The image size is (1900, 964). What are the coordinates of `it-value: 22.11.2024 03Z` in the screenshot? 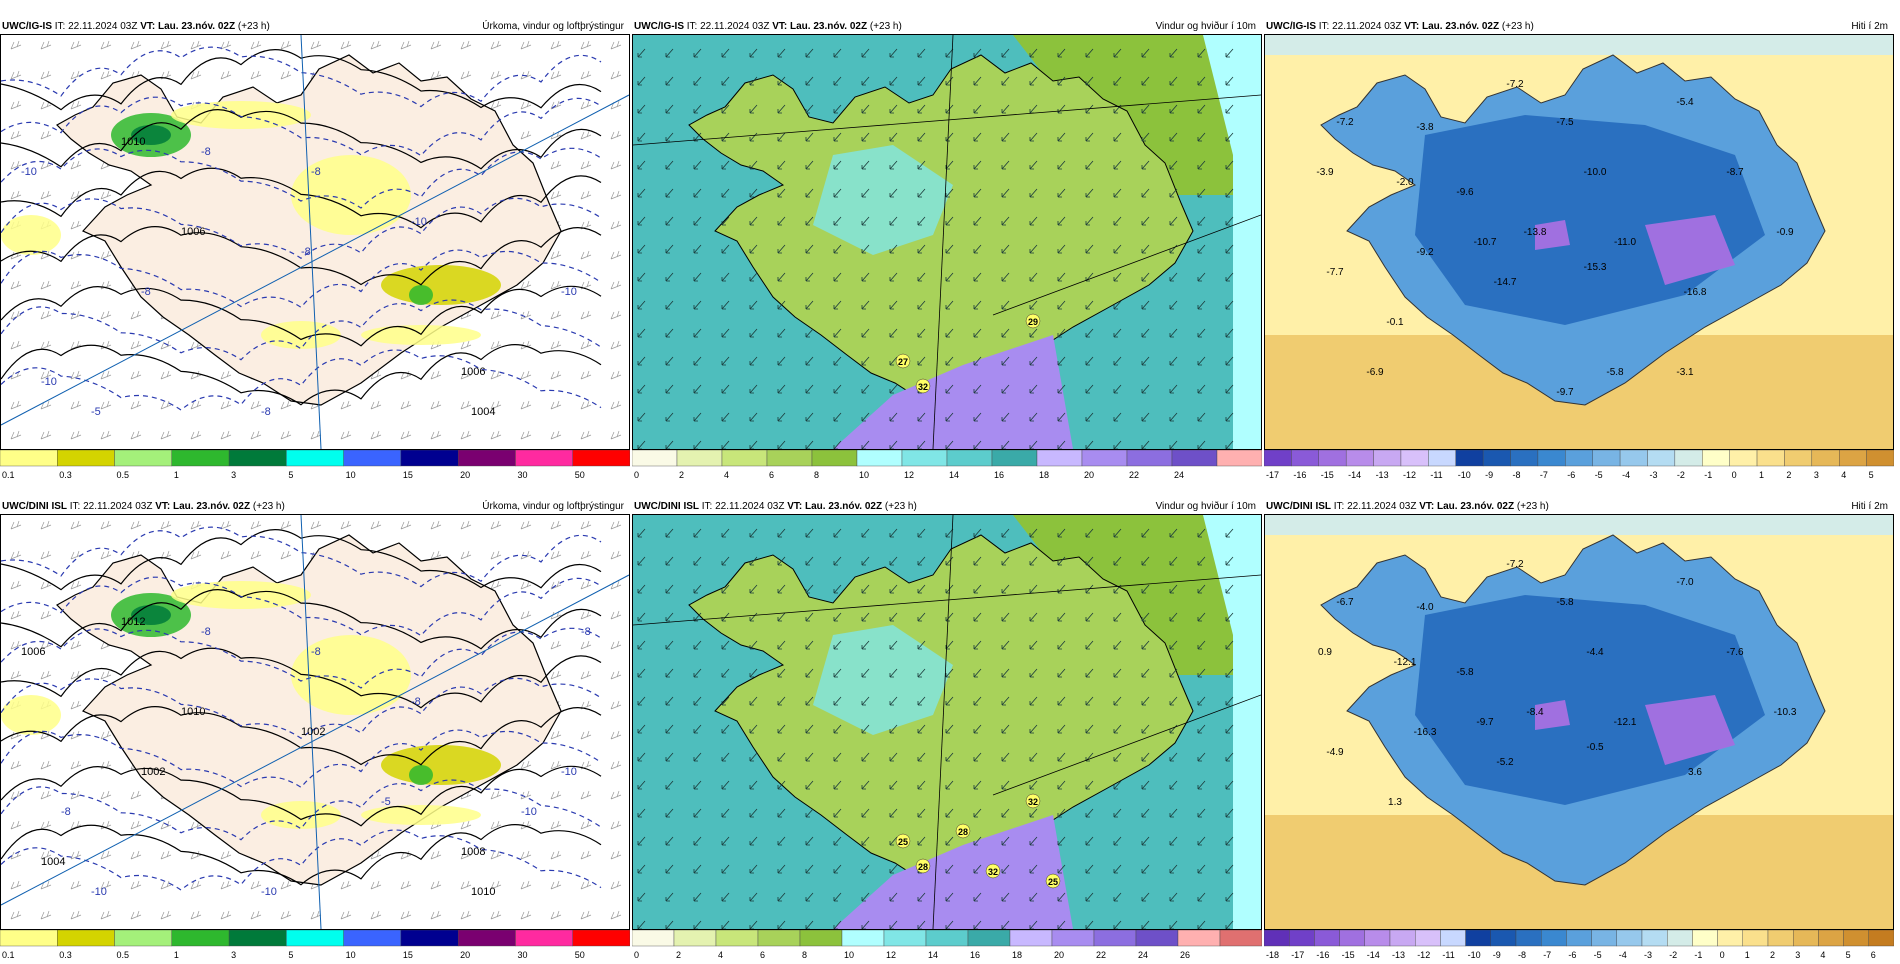 It's located at (103, 26).